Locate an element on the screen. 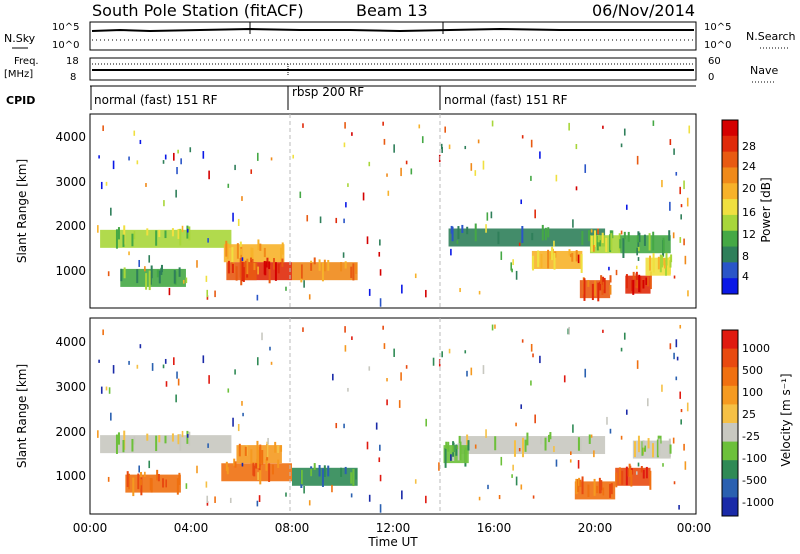 The width and height of the screenshot is (800, 554). velocity-cbar-tick-neg25: -25 is located at coordinates (751, 436).